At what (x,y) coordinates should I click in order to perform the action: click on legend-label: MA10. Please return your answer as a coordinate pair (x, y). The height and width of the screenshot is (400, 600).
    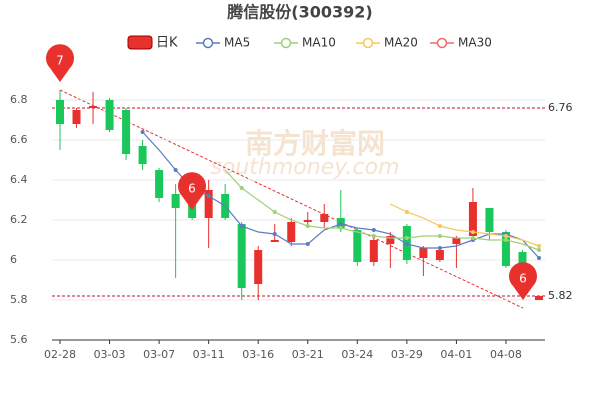
    Looking at the image, I should click on (319, 43).